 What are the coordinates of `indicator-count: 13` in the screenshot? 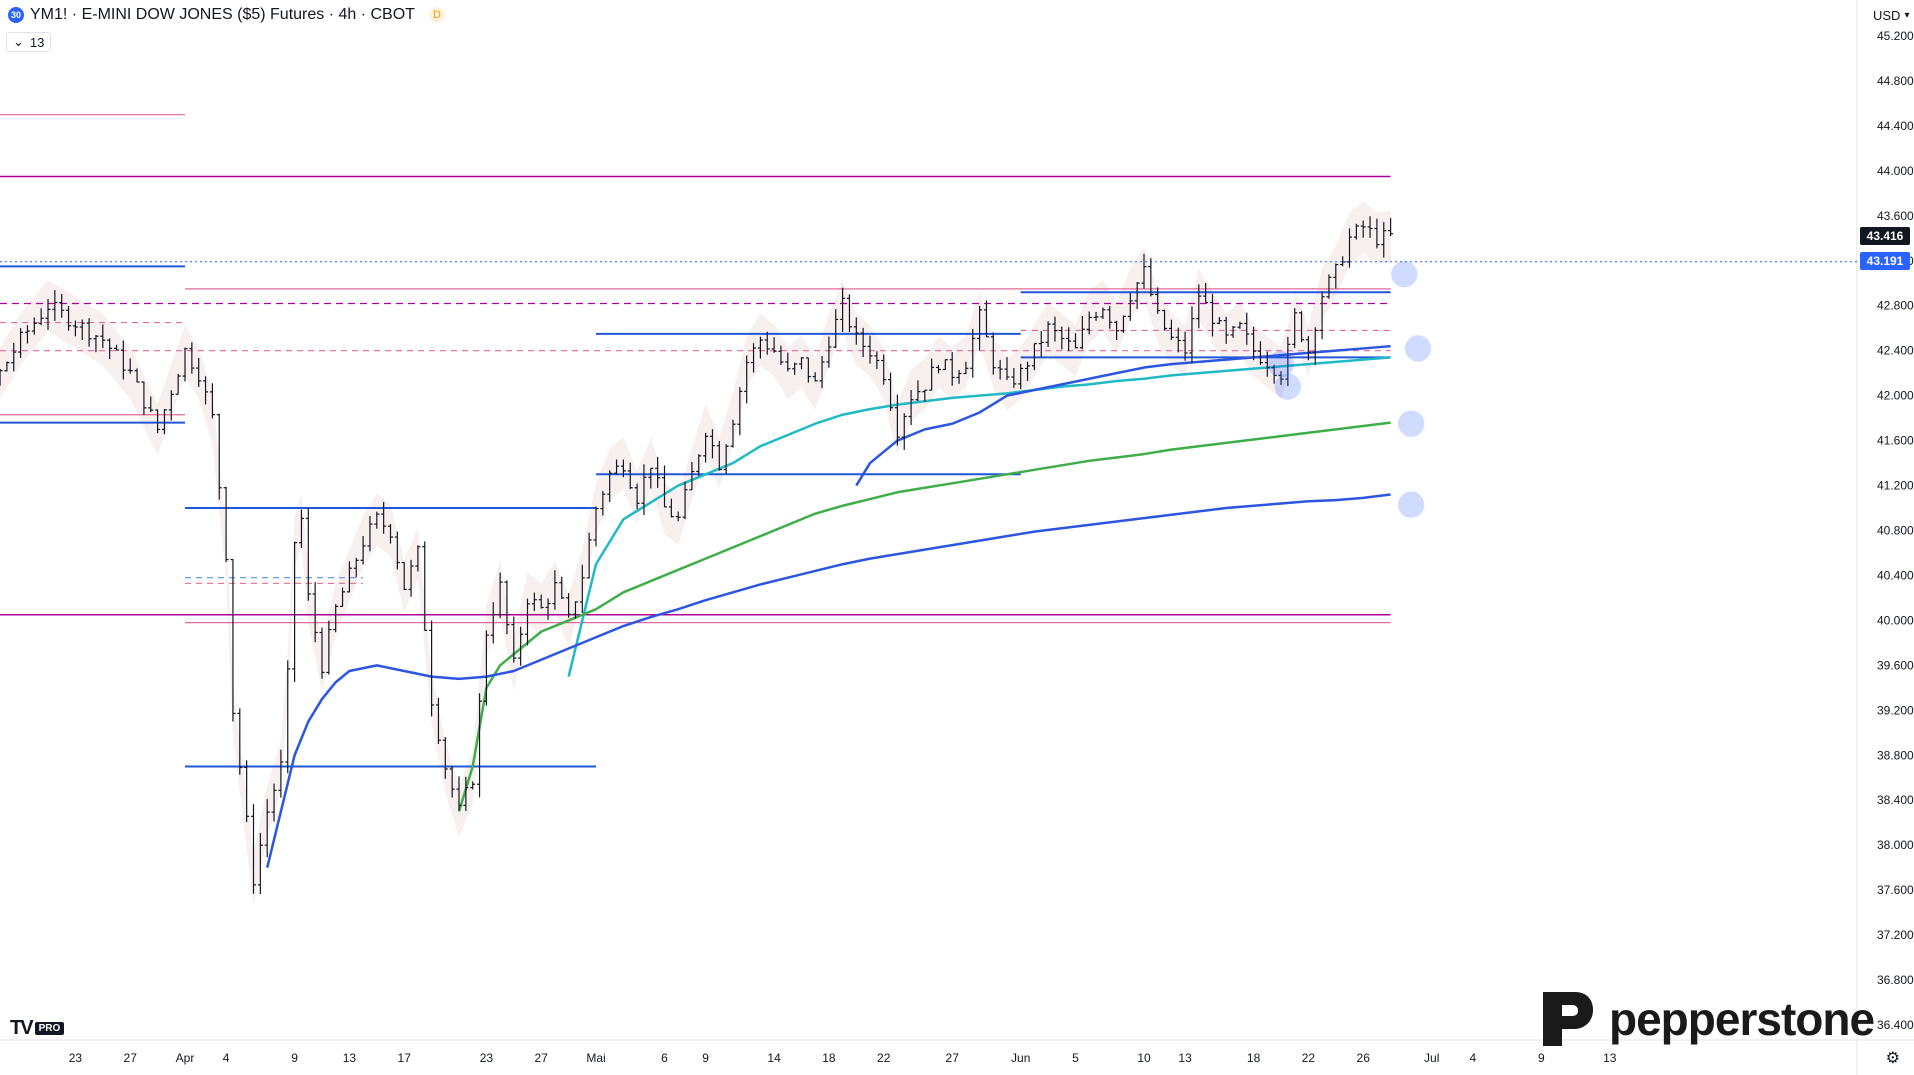 It's located at (37, 42).